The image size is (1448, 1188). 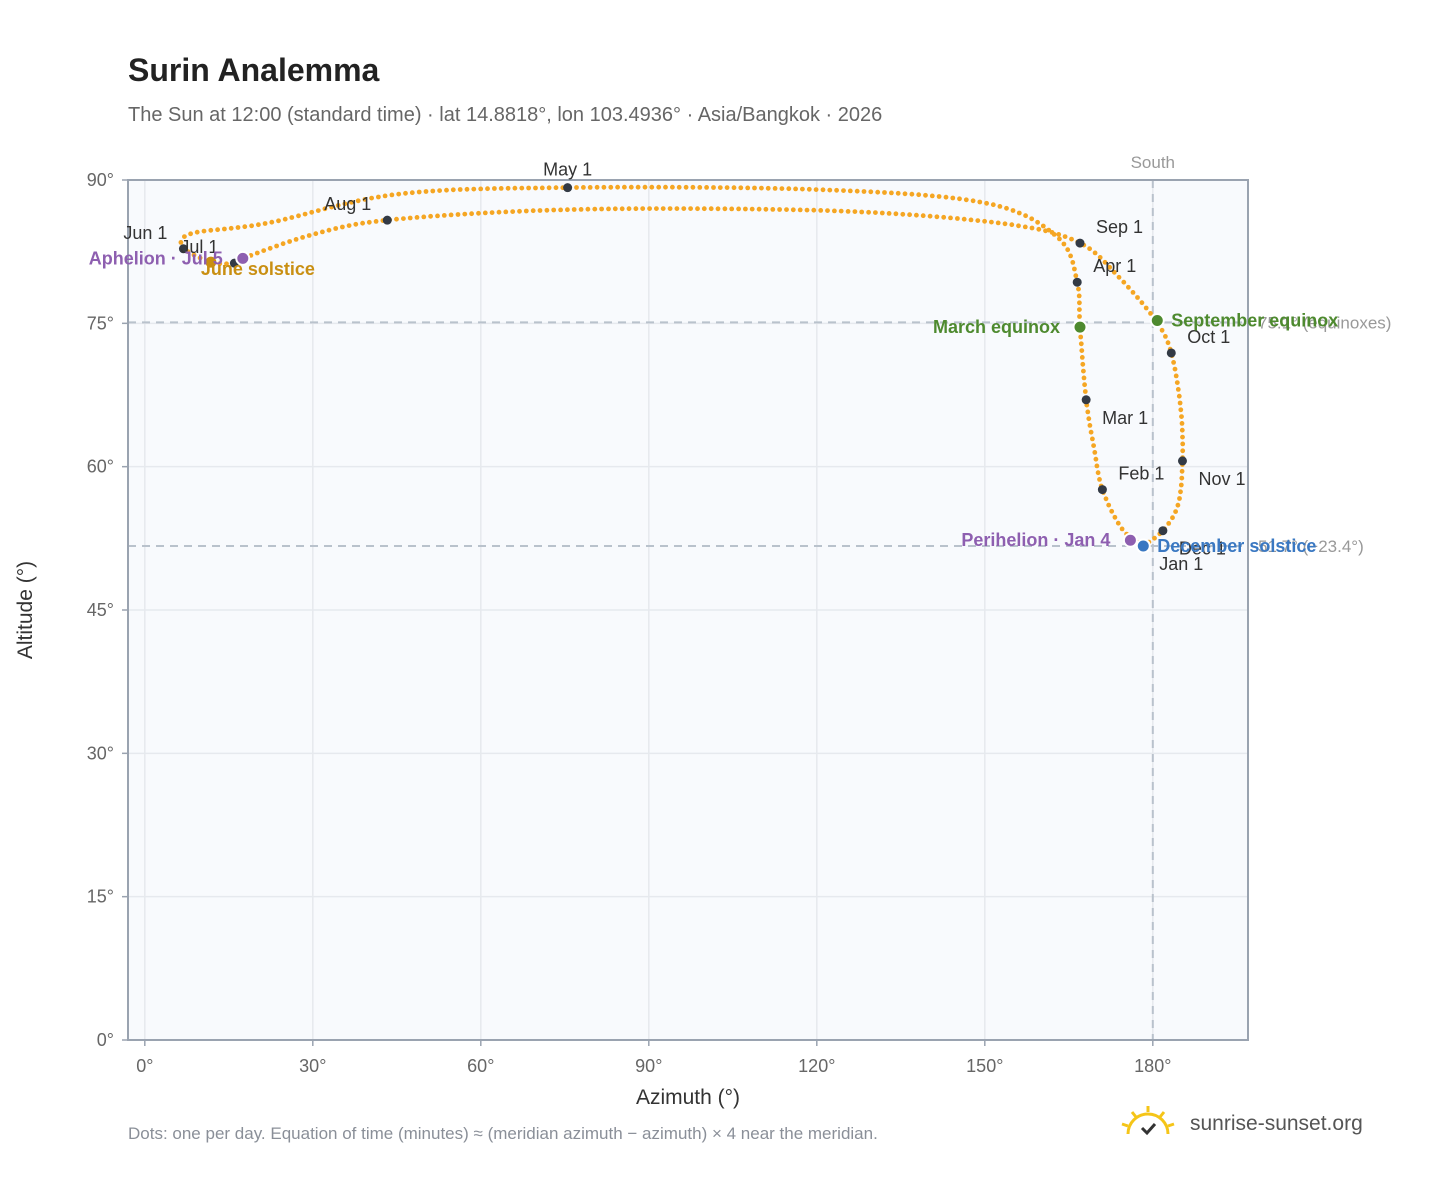 What do you see at coordinates (1221, 479) in the screenshot?
I see `month-label: Nov 1` at bounding box center [1221, 479].